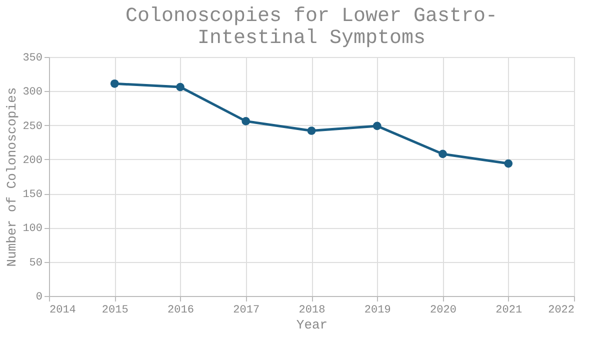 This screenshot has height=344, width=590. I want to click on y-tick-label: 350, so click(32, 58).